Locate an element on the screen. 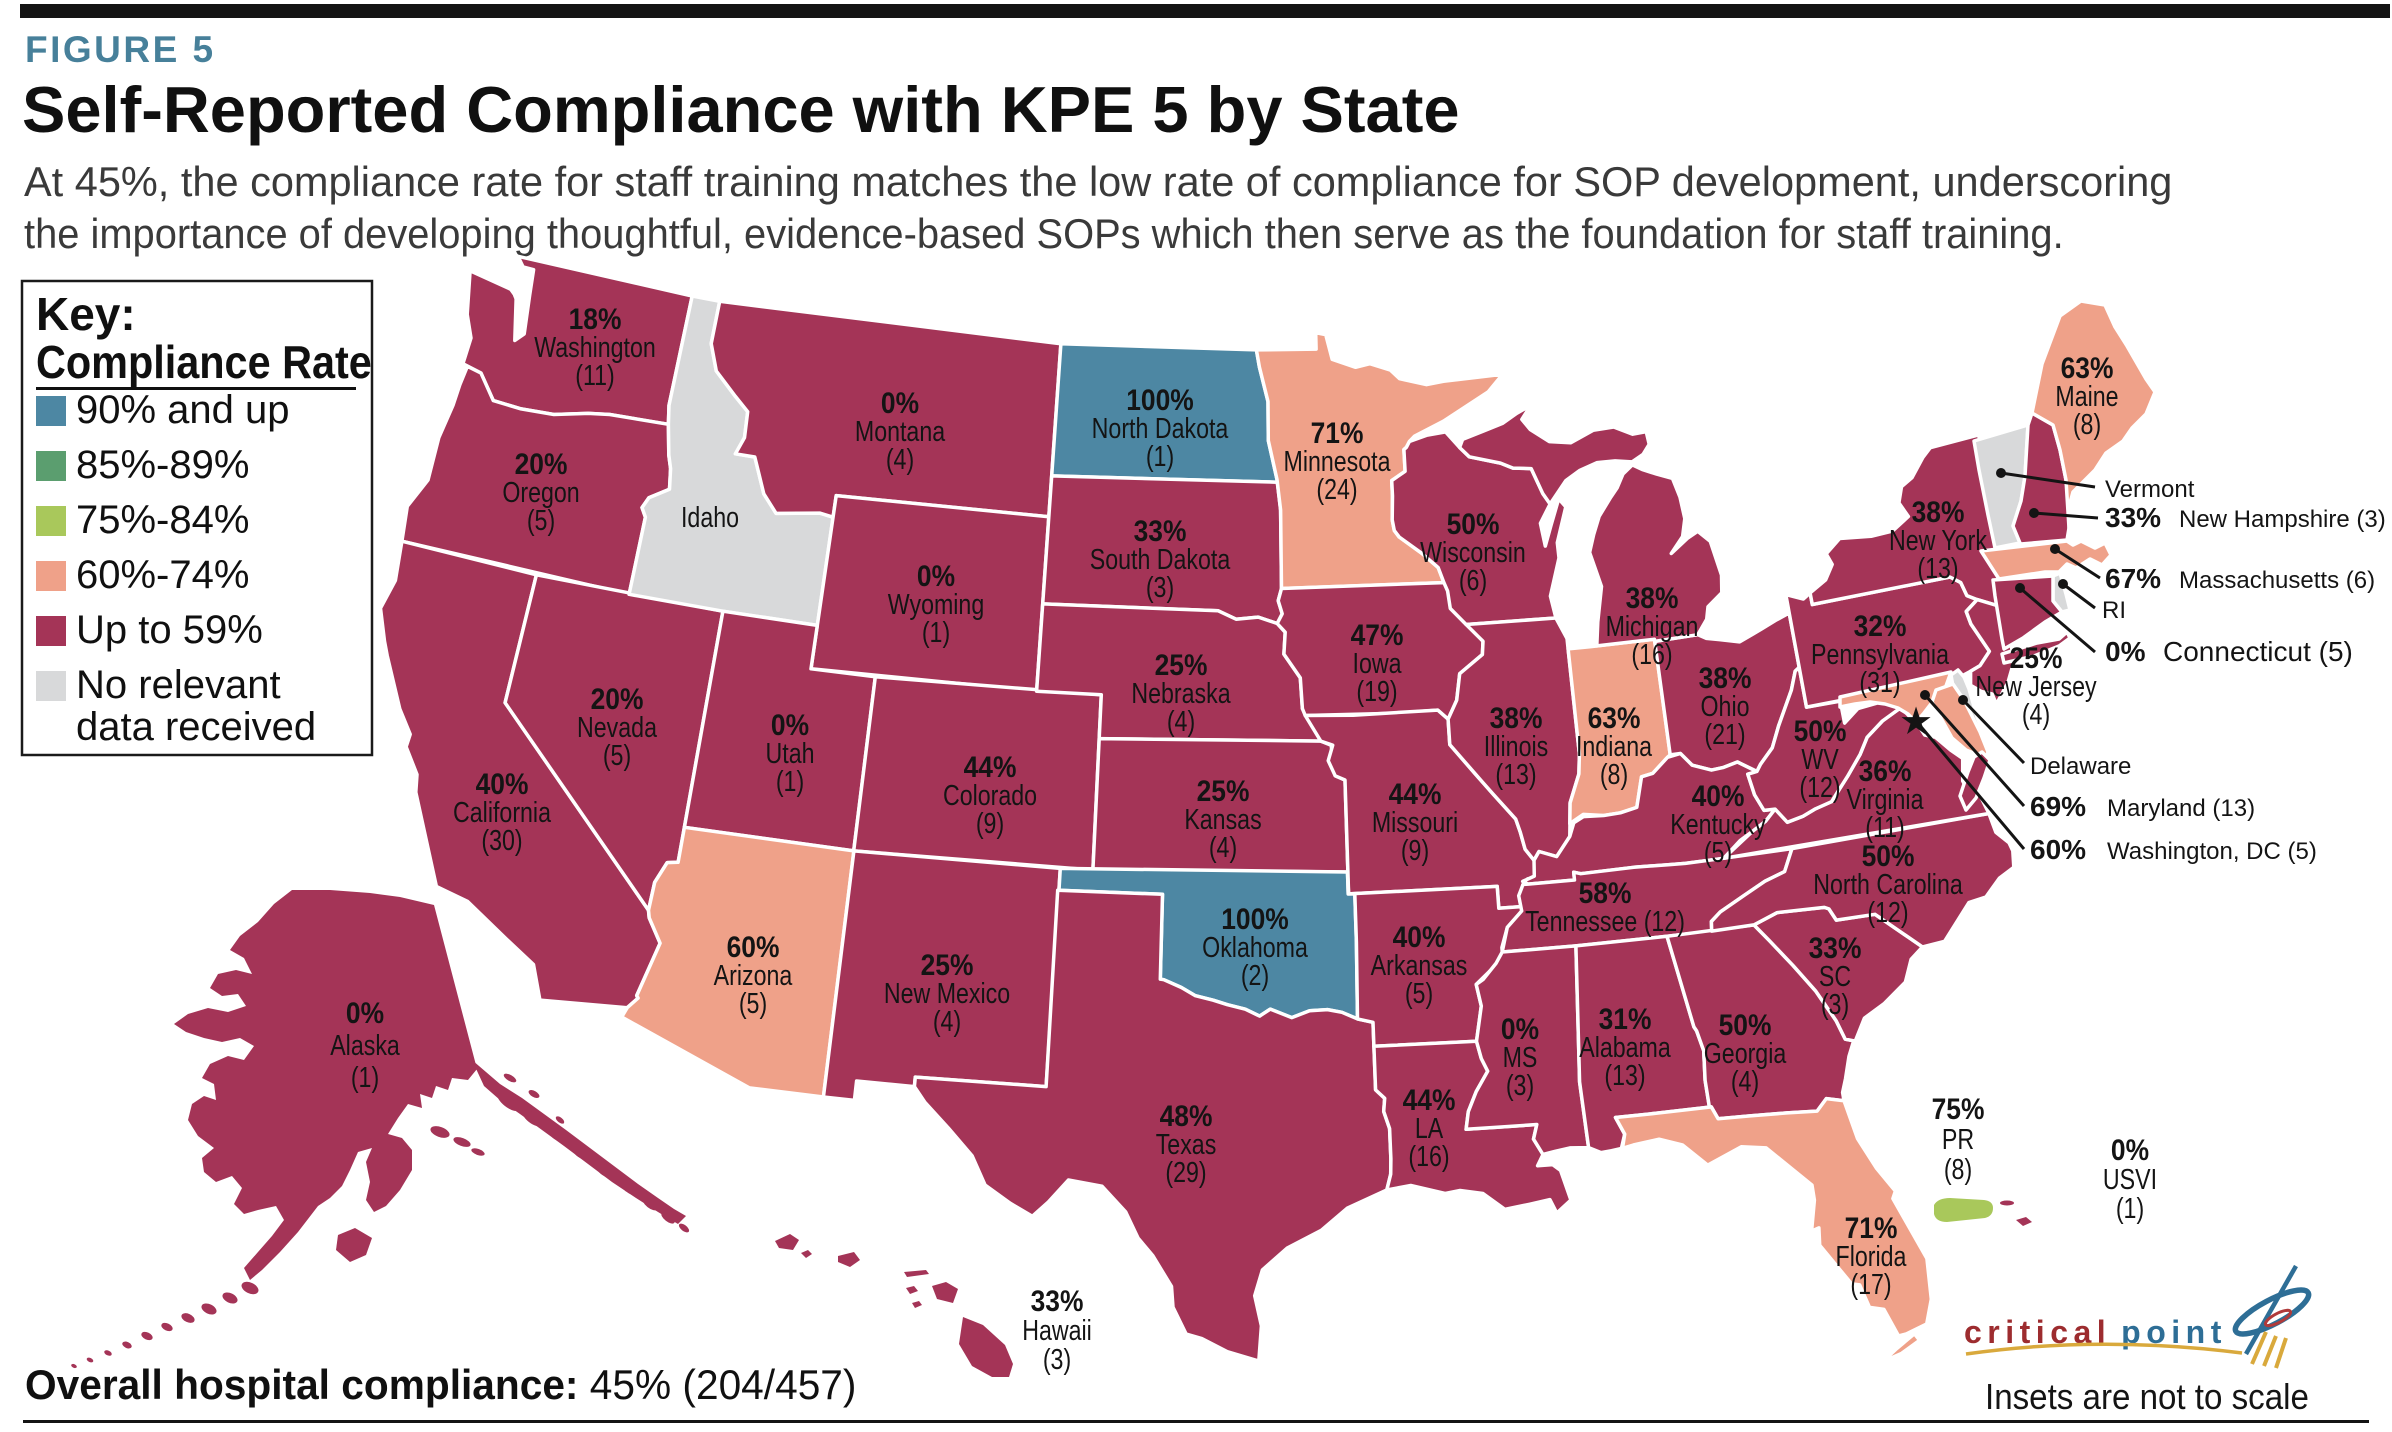 The height and width of the screenshot is (1432, 2392). svg-text: Illinois is located at coordinates (1516, 745).